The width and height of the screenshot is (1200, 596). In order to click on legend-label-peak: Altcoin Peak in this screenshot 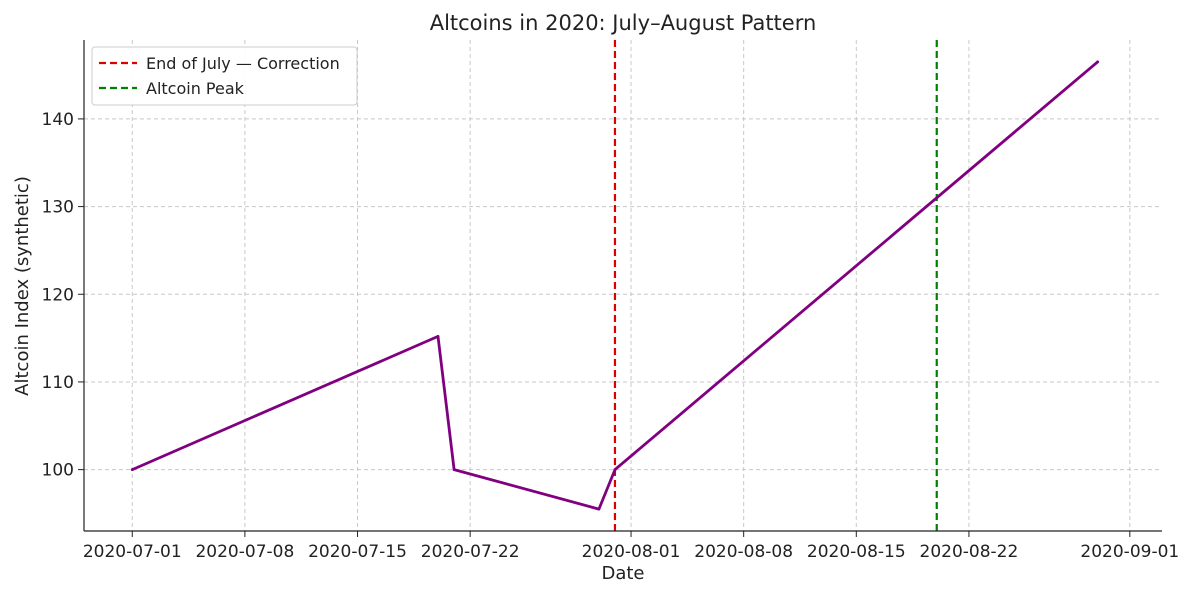, I will do `click(195, 88)`.